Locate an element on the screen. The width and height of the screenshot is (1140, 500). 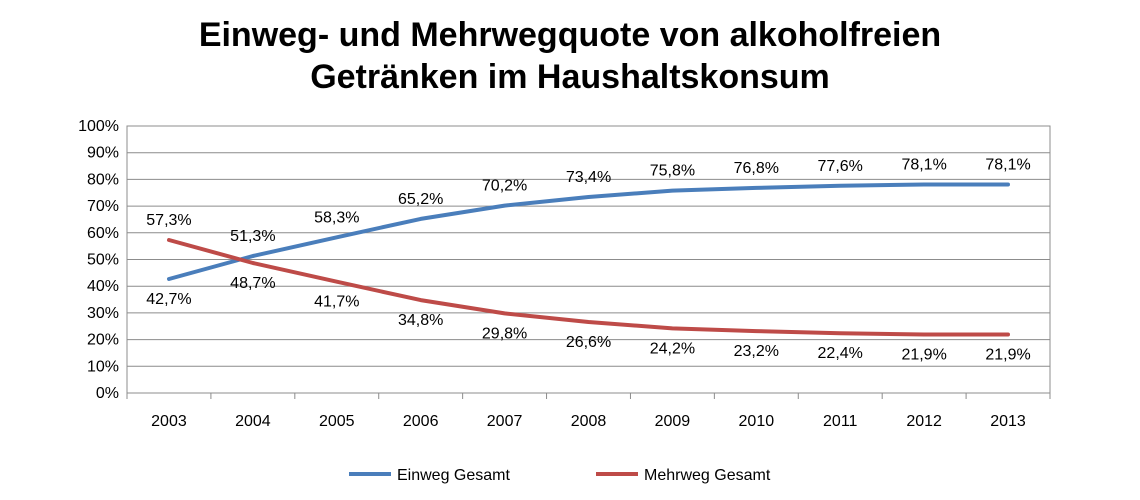
x-tick-label: 2003 is located at coordinates (169, 421).